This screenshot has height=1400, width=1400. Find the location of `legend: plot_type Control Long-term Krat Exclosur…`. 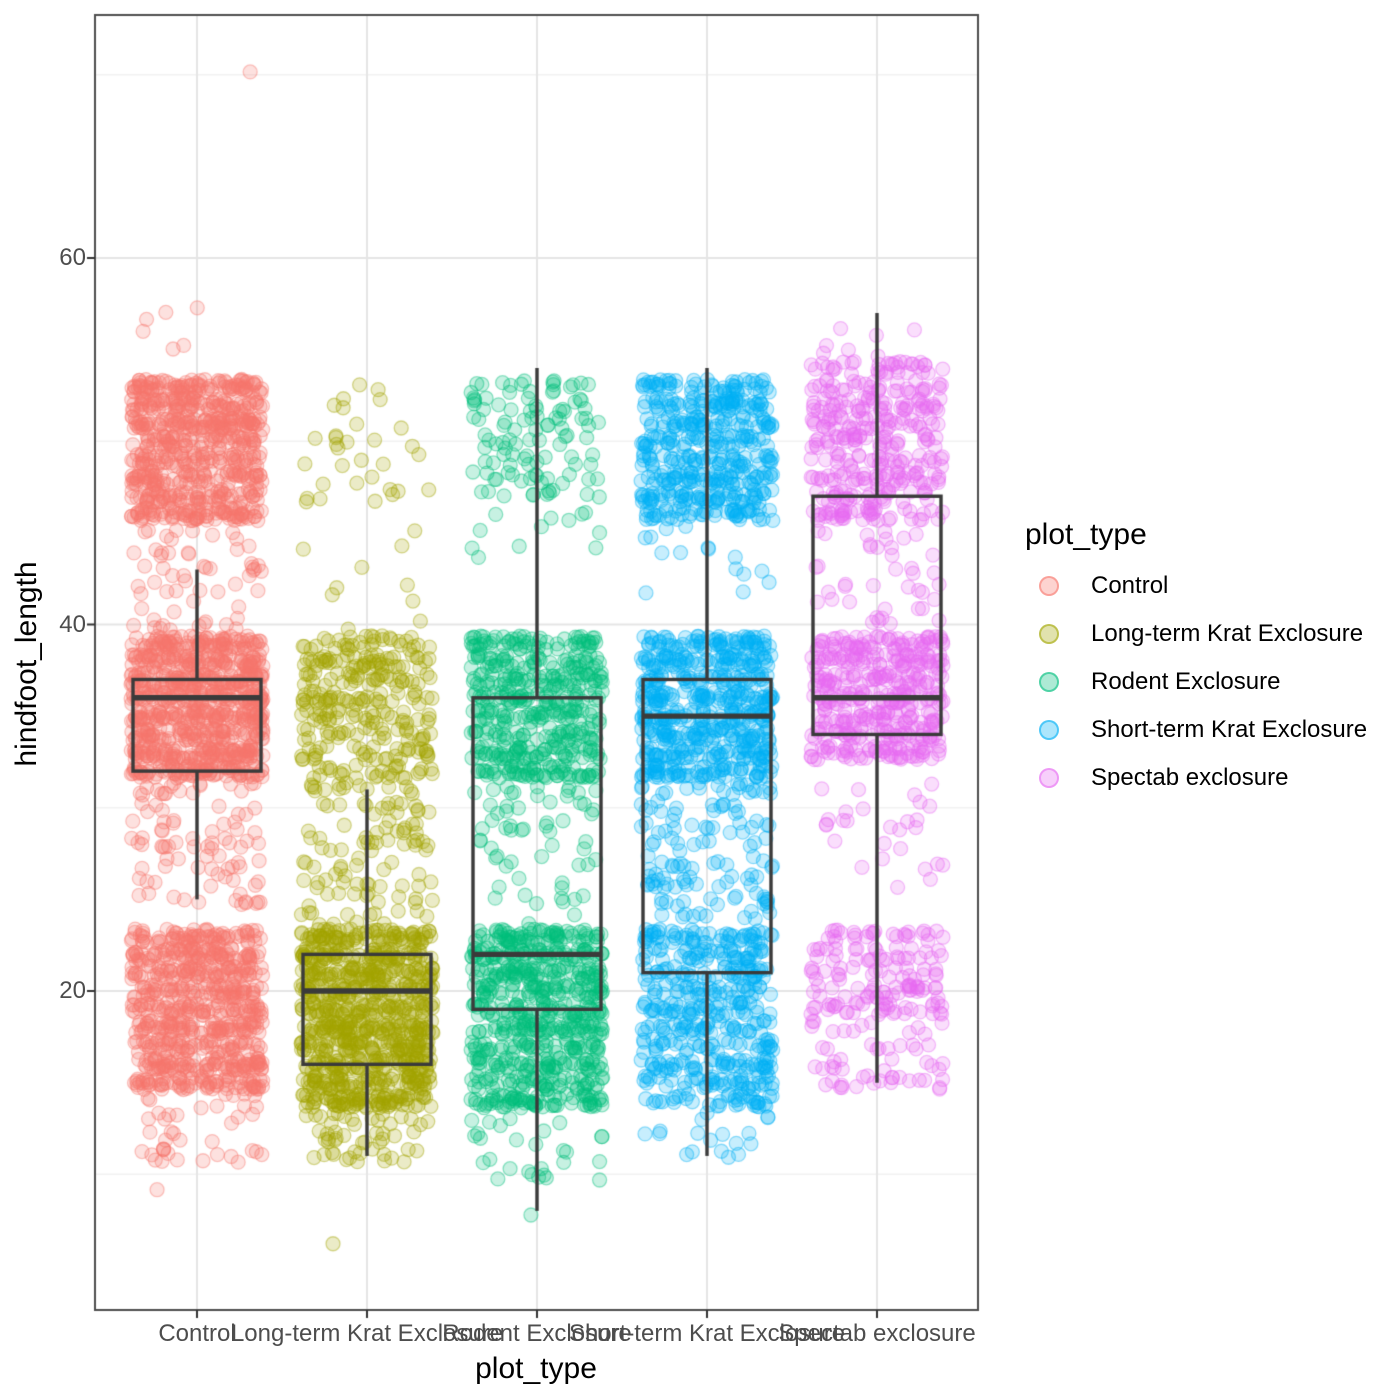

legend: plot_type Control Long-term Krat Exclosur… is located at coordinates (1196, 661).